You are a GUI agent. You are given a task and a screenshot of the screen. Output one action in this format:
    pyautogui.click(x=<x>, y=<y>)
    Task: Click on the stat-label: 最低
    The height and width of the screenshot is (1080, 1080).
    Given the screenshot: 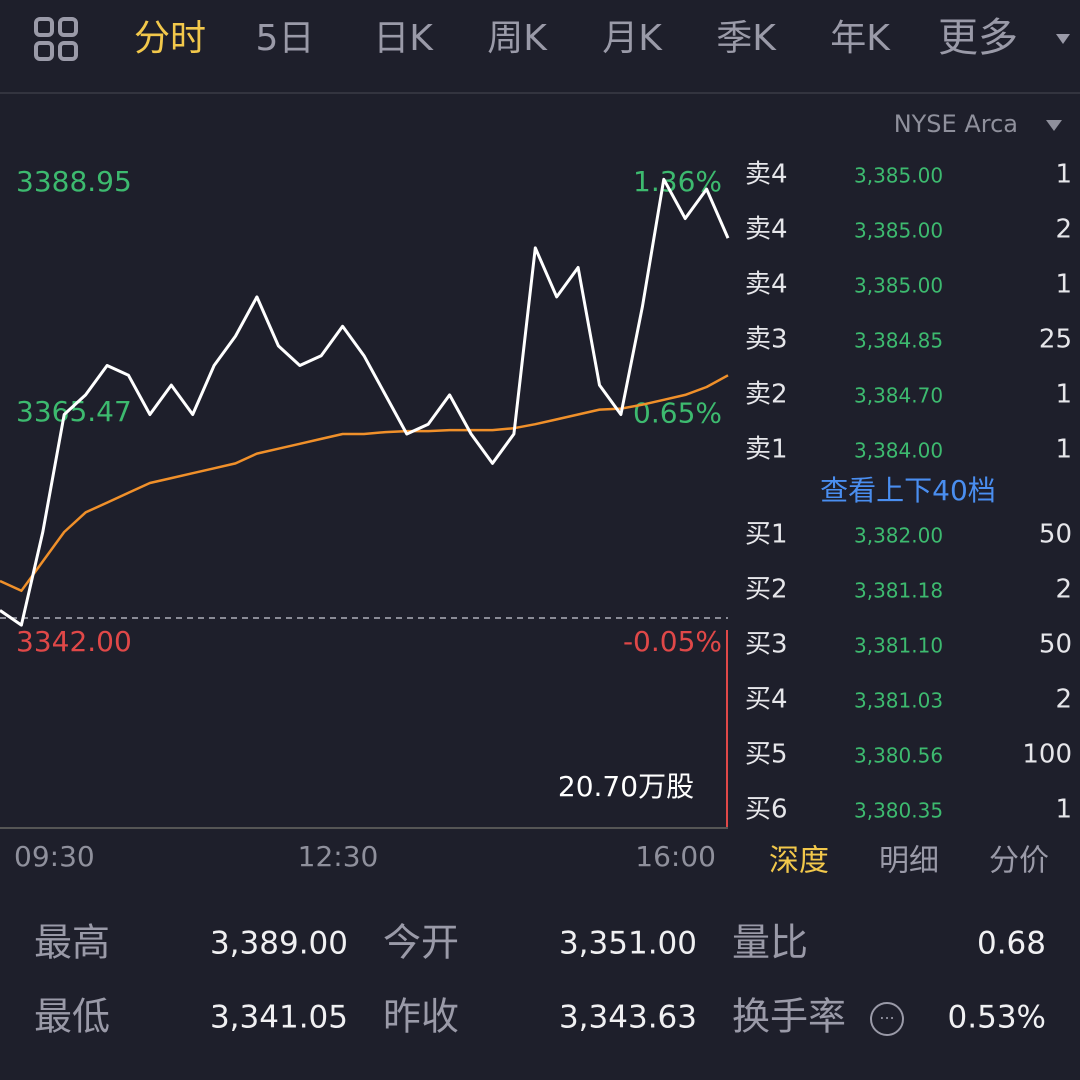 What is the action you would take?
    pyautogui.click(x=72, y=1017)
    